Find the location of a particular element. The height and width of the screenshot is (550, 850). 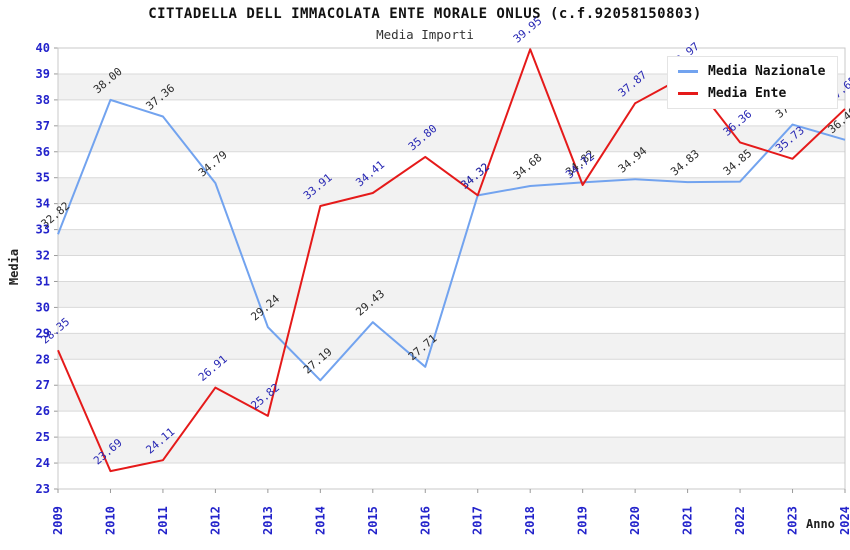

x-axis-tick-label: 2012 is located at coordinates (215, 520).